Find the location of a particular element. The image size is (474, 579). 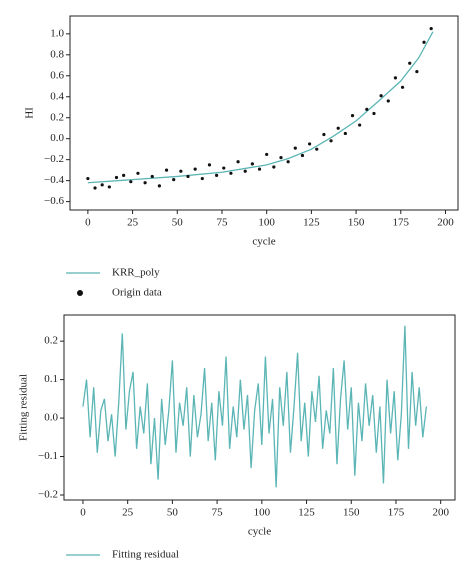

y-tick-label: 0.4 is located at coordinates (57, 96).